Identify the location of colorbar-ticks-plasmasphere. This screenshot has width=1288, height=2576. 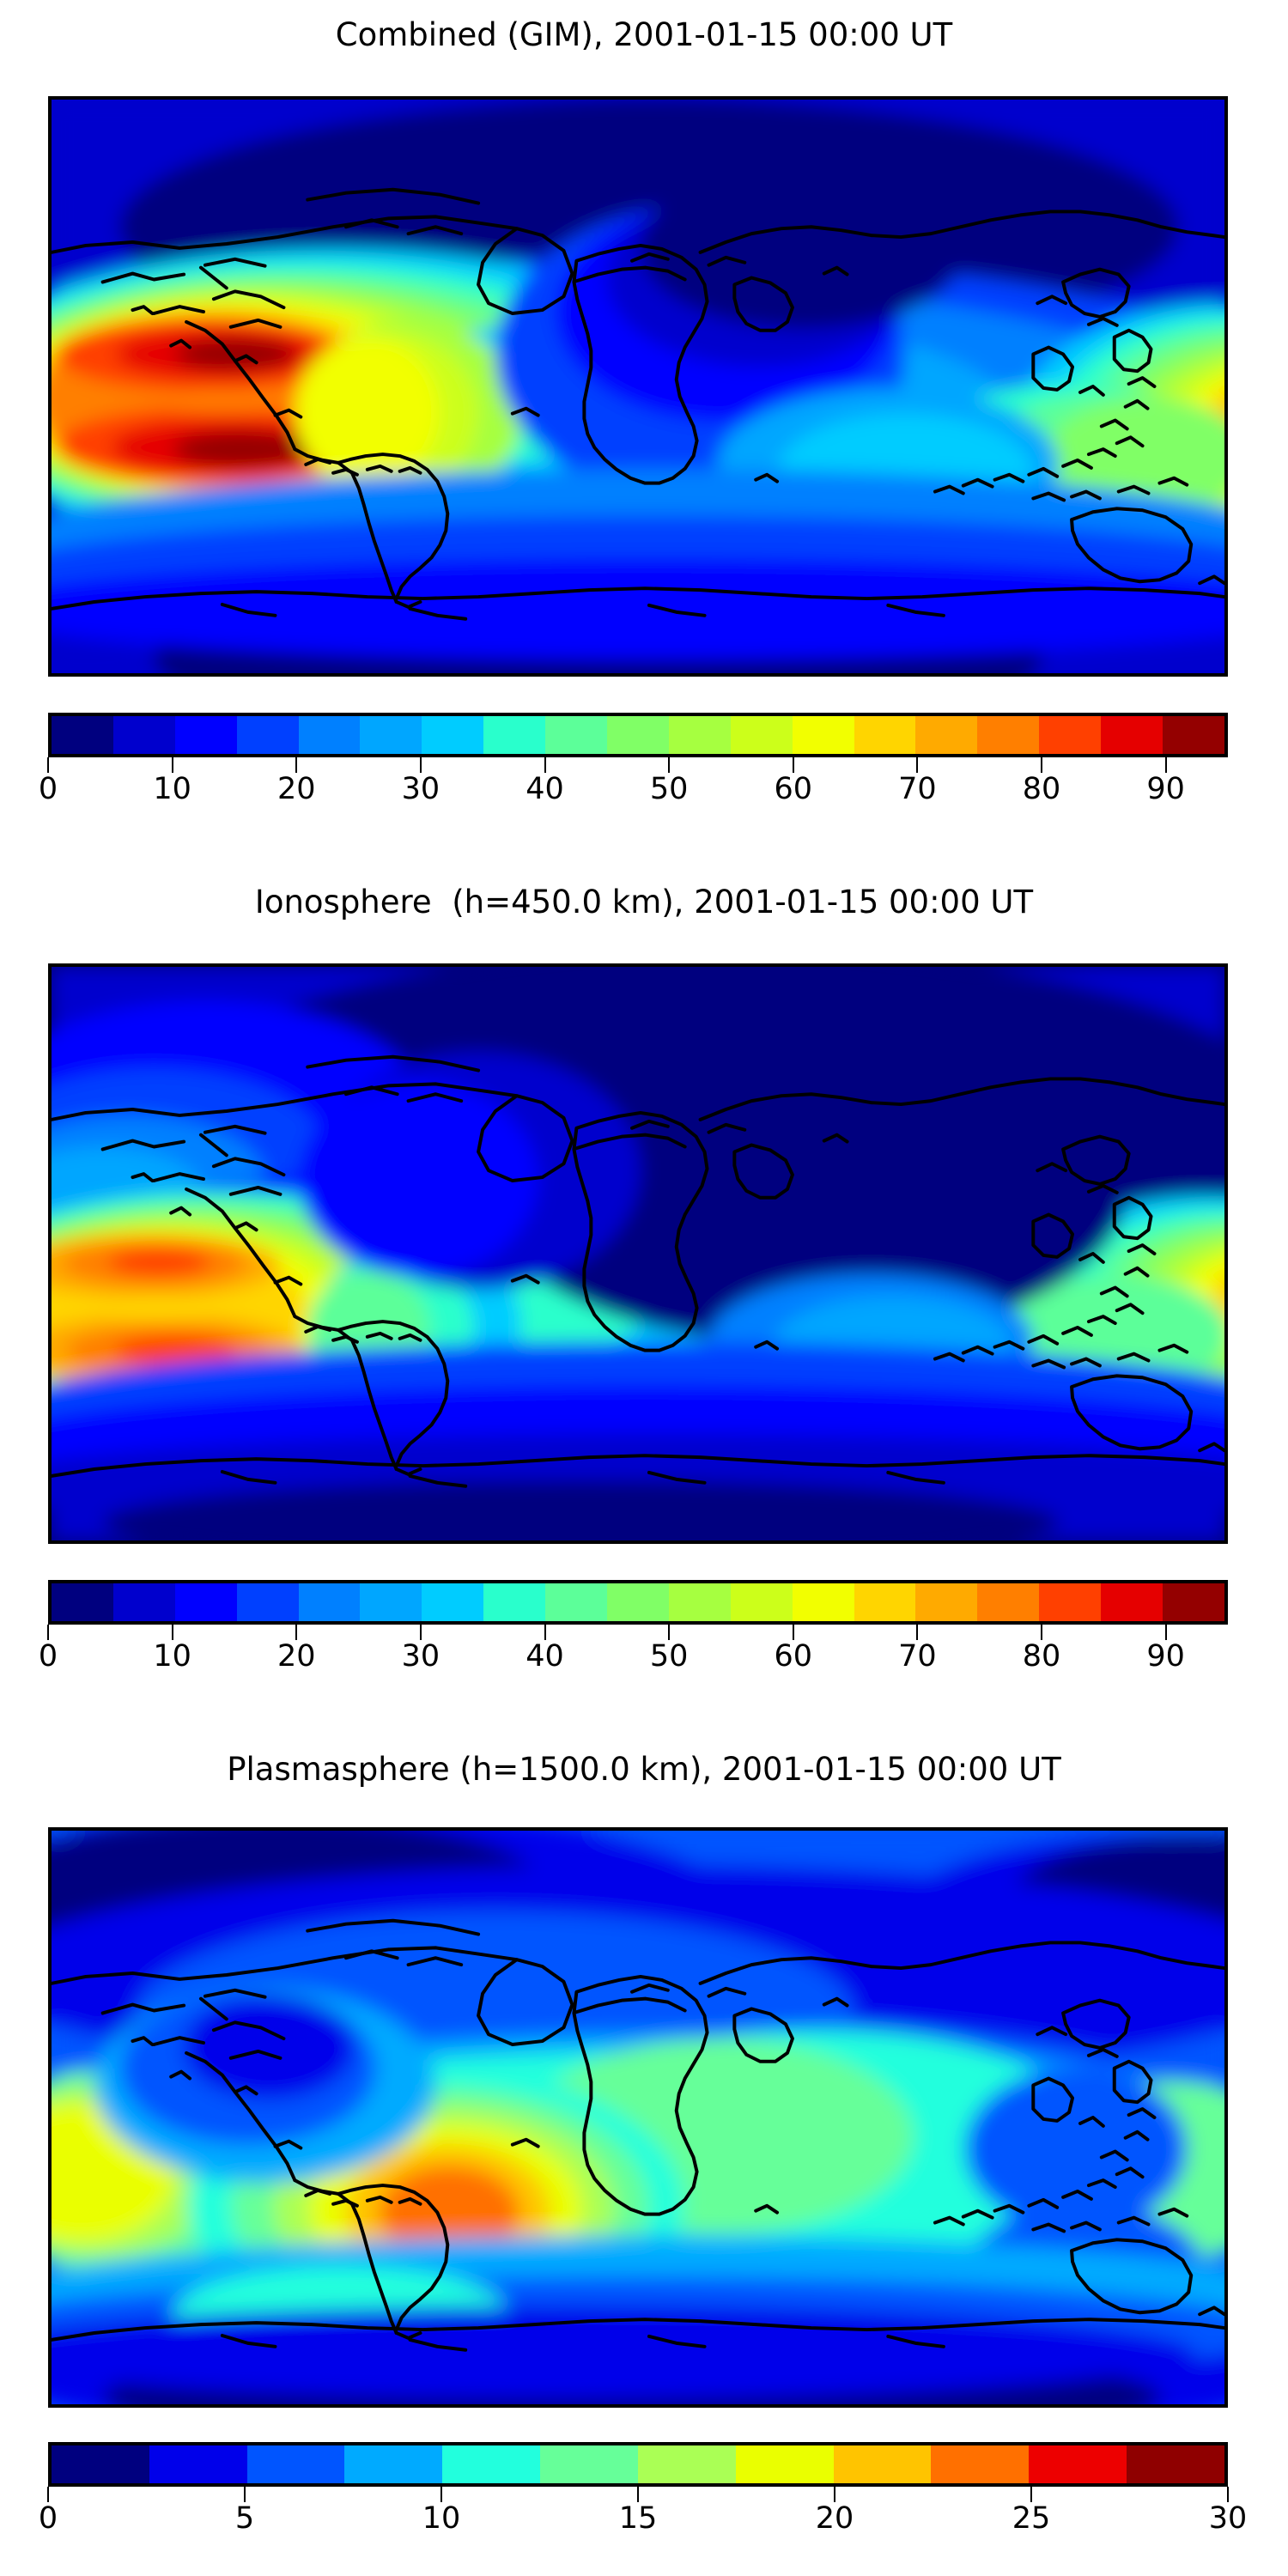
(638, 2495).